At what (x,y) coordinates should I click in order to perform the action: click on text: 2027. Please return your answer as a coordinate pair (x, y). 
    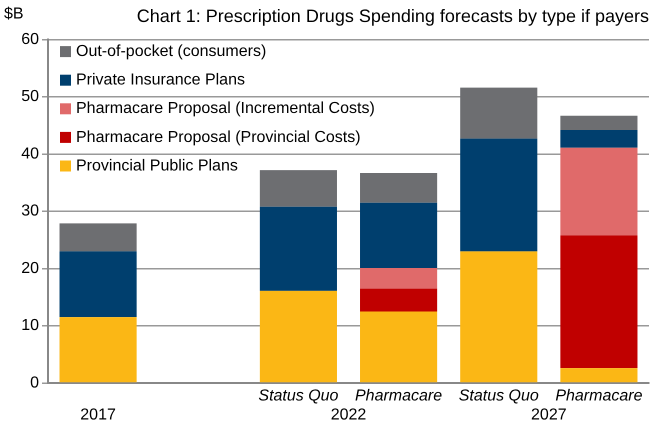
    Looking at the image, I should click on (549, 415).